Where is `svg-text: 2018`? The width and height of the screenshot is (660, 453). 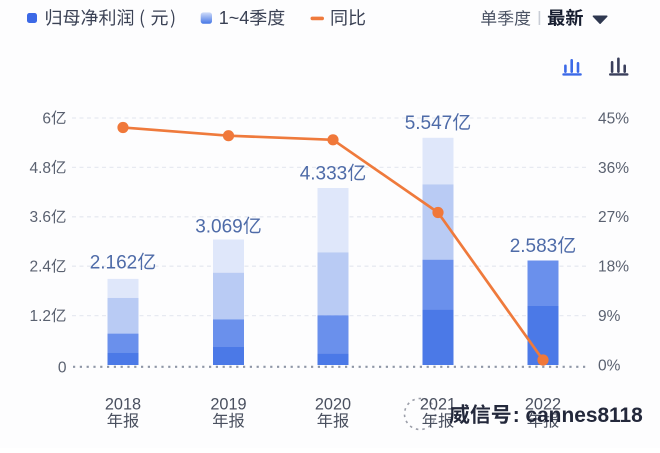 svg-text: 2018 is located at coordinates (123, 405).